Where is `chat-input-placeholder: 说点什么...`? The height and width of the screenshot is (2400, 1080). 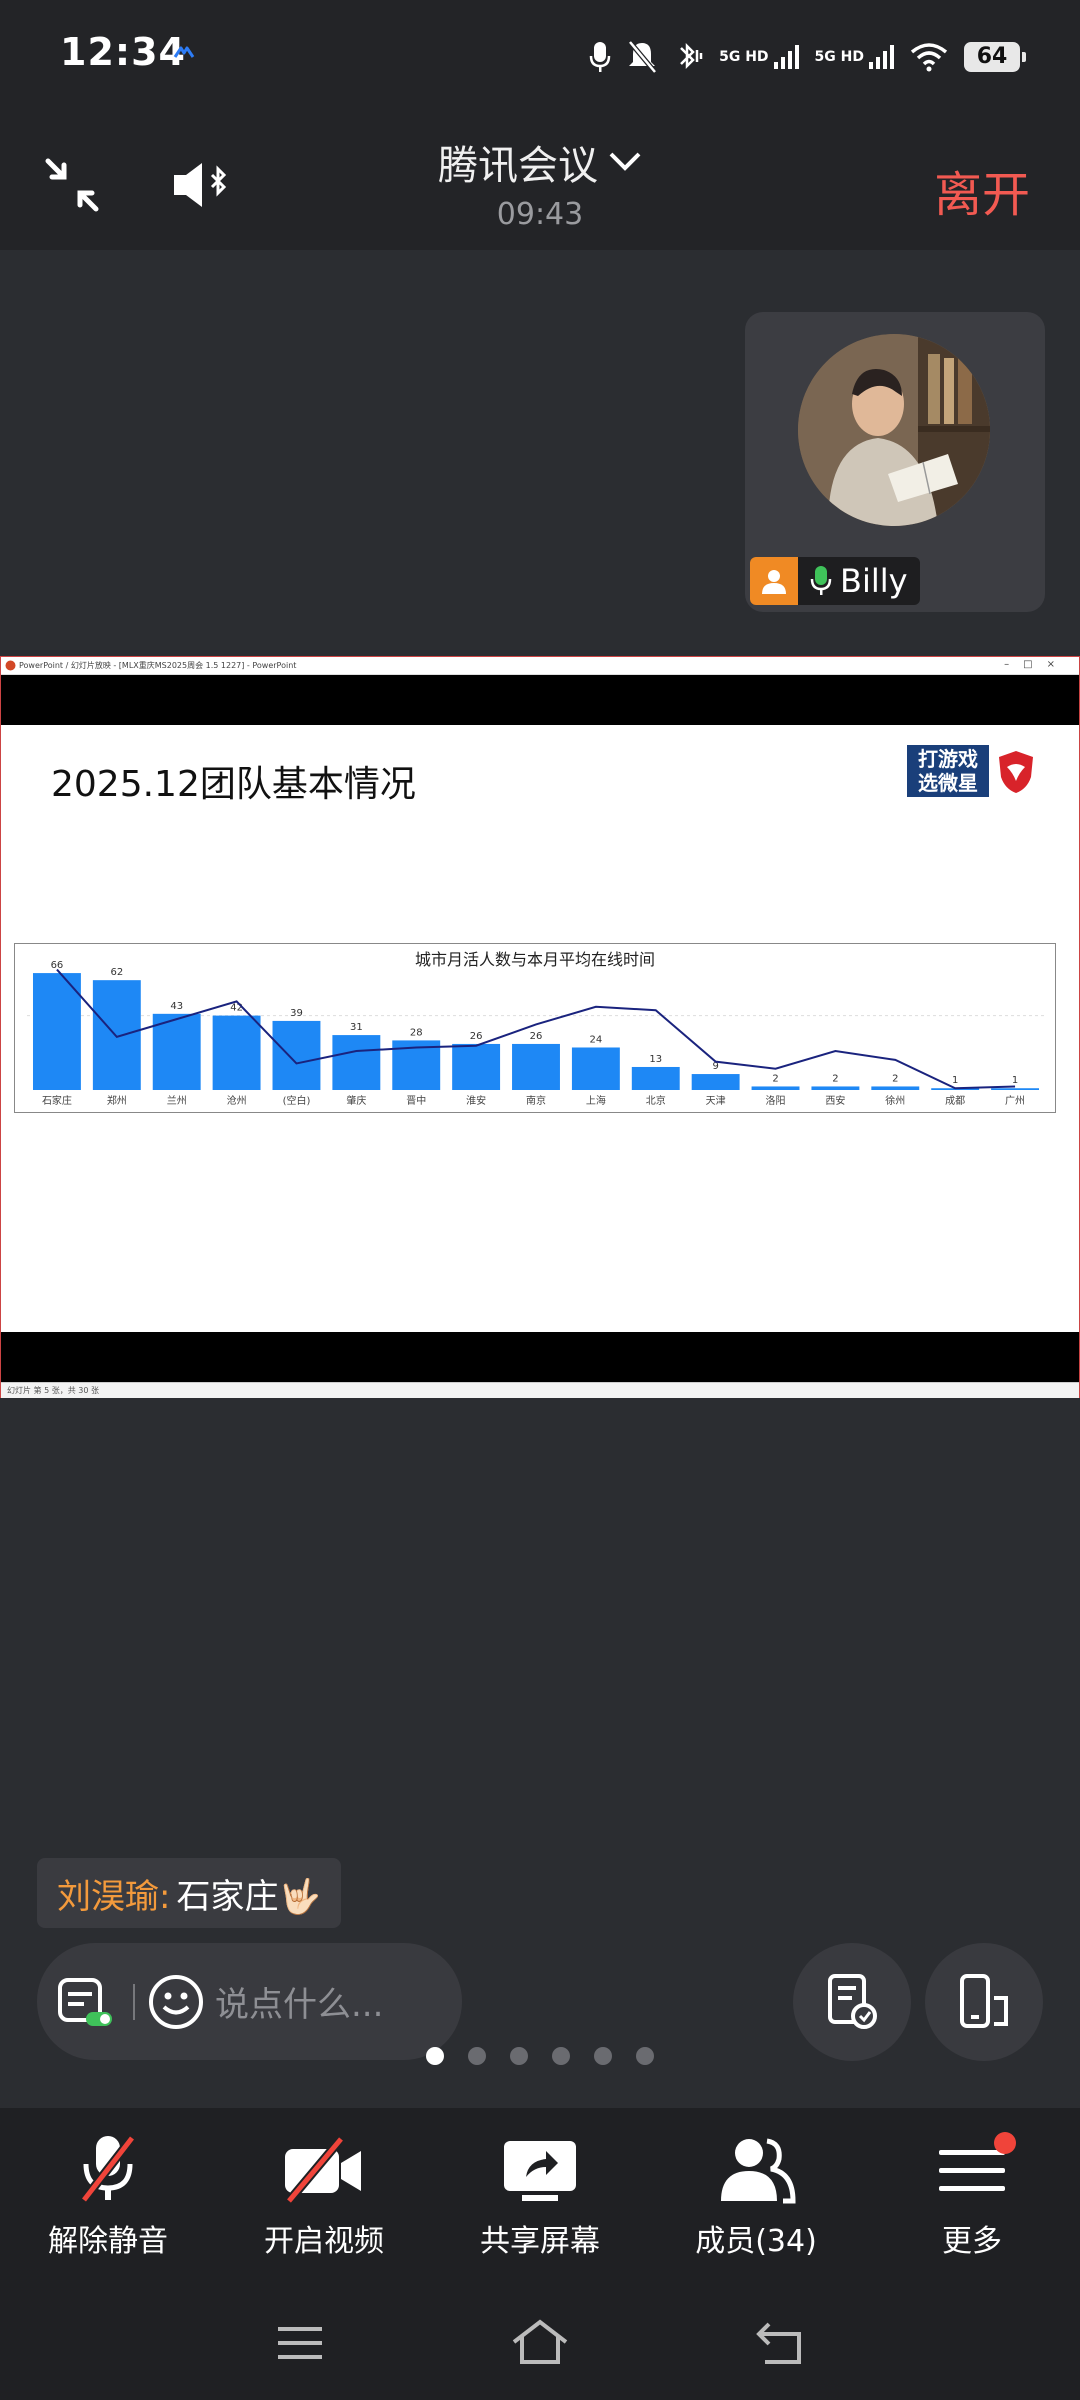 chat-input-placeholder: 说点什么... is located at coordinates (299, 2005).